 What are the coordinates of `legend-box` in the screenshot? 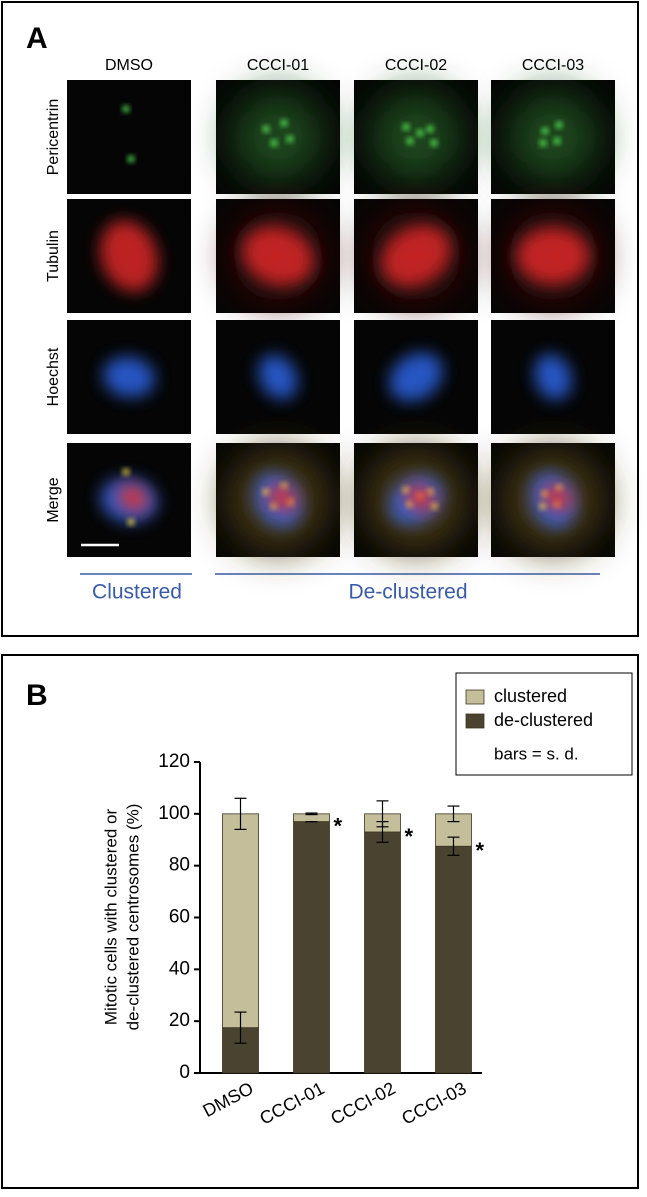 It's located at (544, 724).